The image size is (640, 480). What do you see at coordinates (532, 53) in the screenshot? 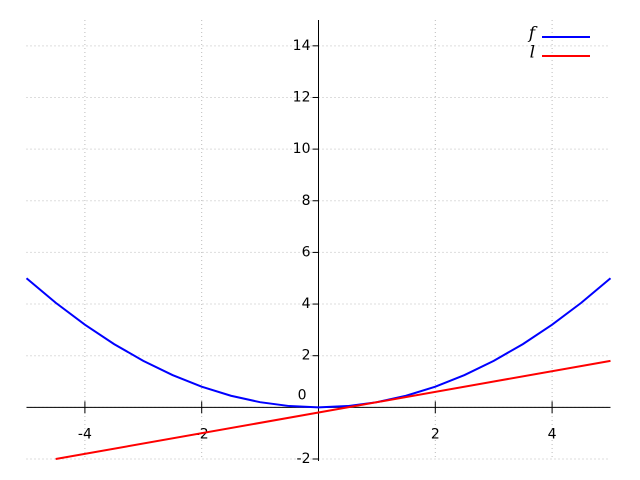
I see `legend-label: l` at bounding box center [532, 53].